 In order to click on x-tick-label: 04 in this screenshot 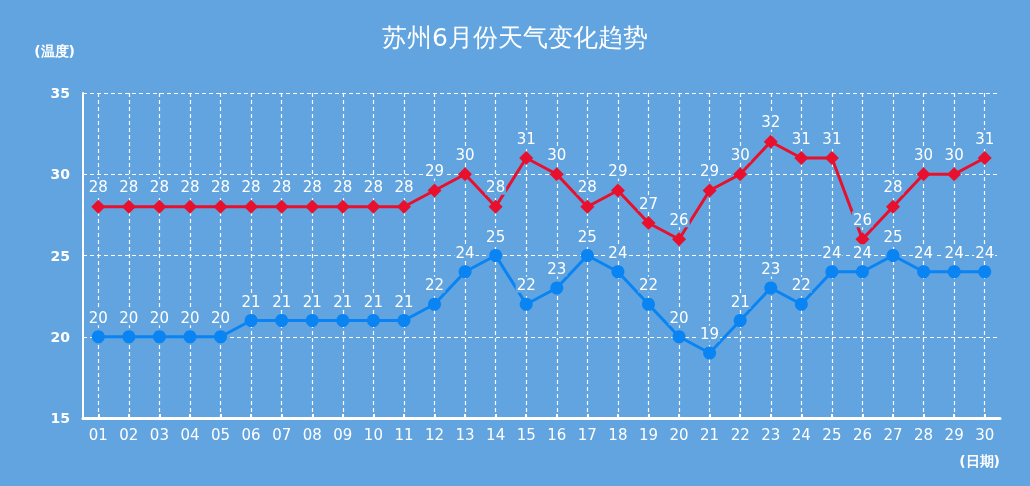, I will do `click(190, 434)`.